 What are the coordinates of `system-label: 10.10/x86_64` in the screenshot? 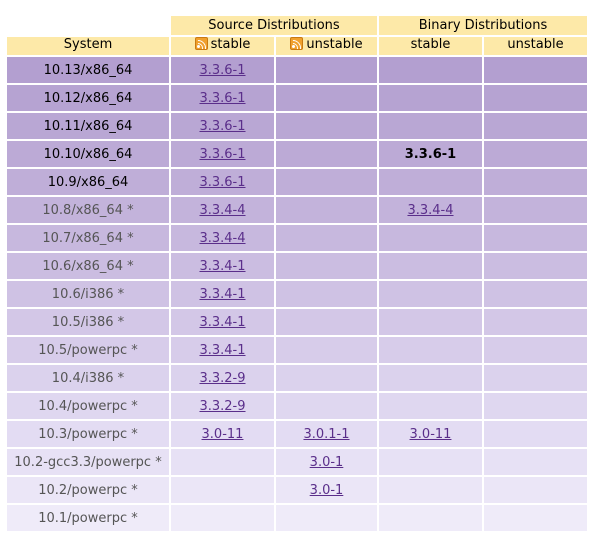 It's located at (88, 154).